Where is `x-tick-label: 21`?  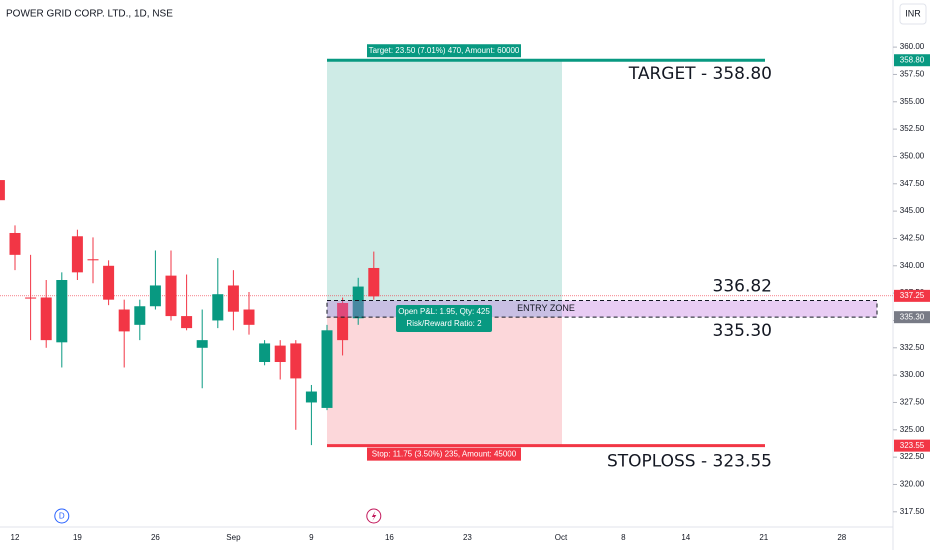
x-tick-label: 21 is located at coordinates (763, 537).